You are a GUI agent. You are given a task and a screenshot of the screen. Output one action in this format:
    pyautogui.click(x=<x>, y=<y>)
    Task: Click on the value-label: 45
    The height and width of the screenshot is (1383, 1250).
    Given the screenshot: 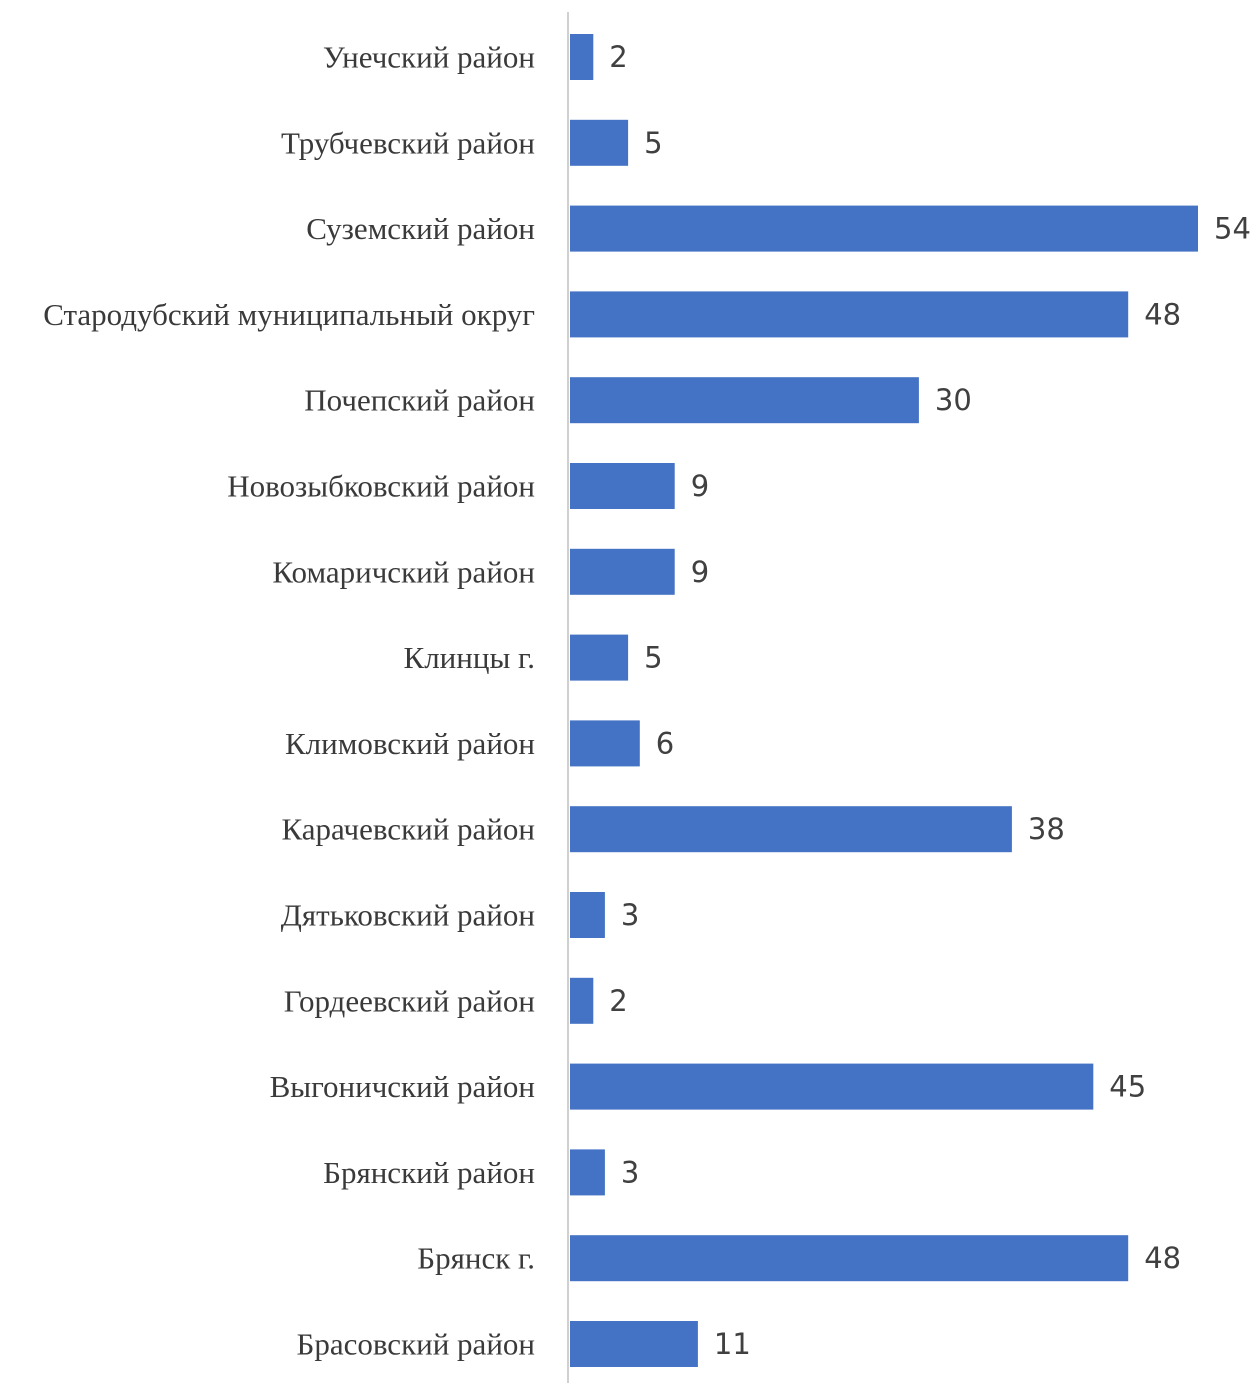 What is the action you would take?
    pyautogui.click(x=1127, y=1087)
    